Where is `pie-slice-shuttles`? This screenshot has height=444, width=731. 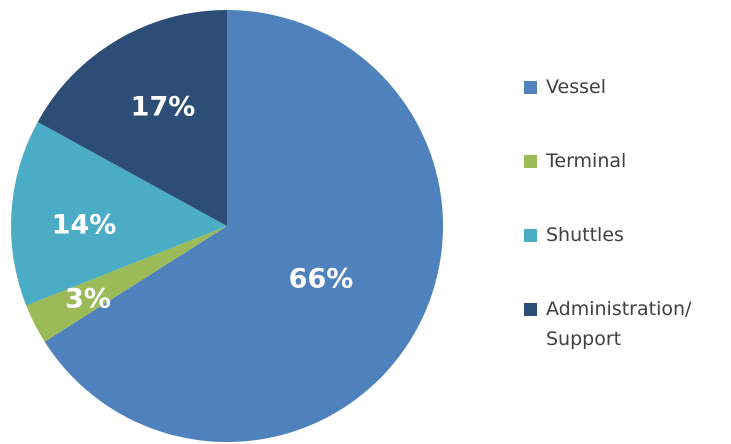
pie-slice-shuttles is located at coordinates (119, 213).